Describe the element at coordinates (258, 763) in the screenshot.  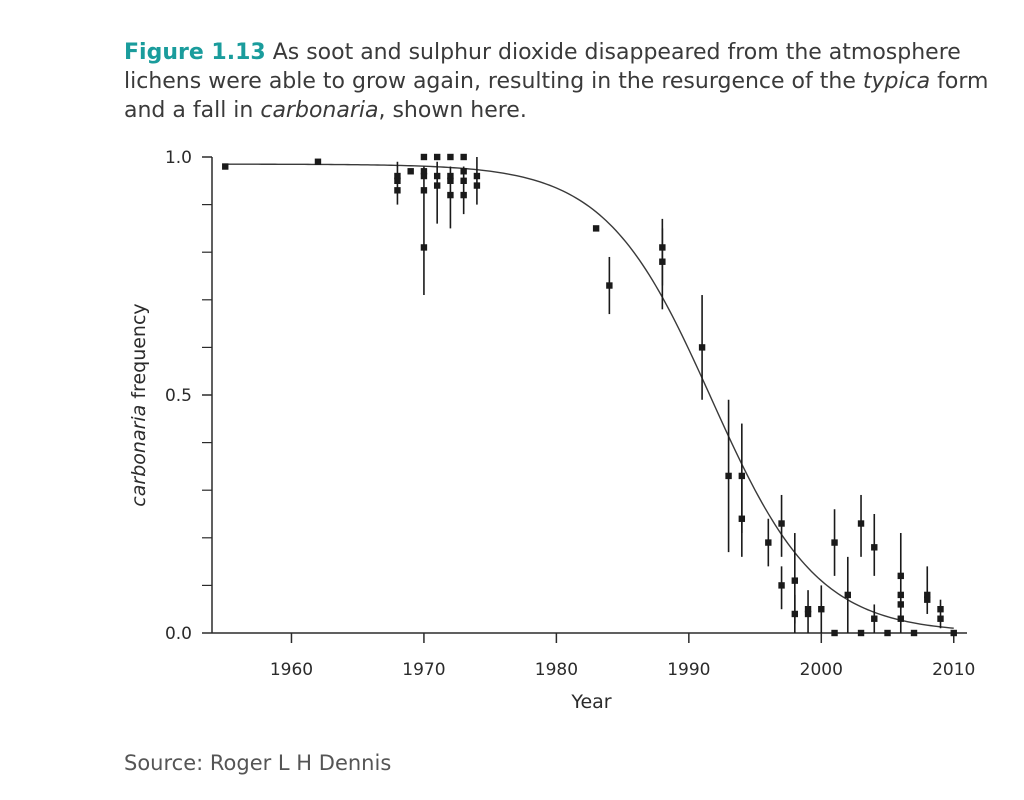
I see `source-credit: Source: Roger L H Dennis` at that location.